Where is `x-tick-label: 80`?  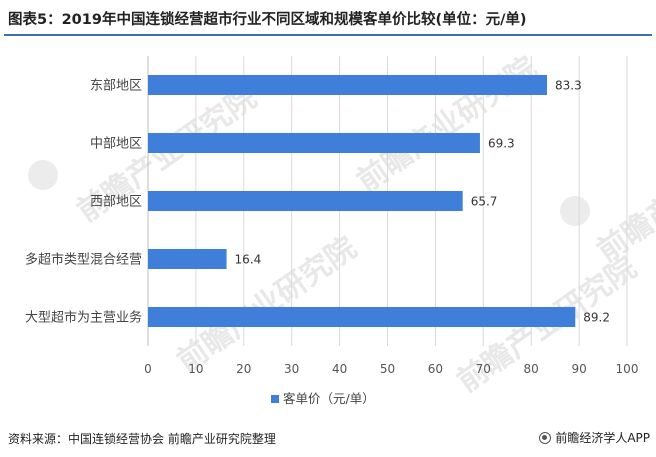 x-tick-label: 80 is located at coordinates (531, 369).